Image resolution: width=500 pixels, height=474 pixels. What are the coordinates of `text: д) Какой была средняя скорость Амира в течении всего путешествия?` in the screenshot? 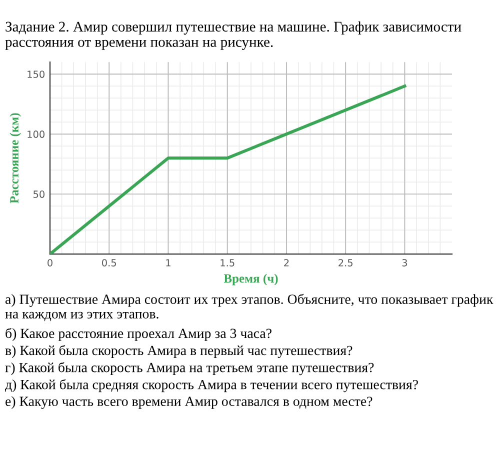 It's located at (211, 385).